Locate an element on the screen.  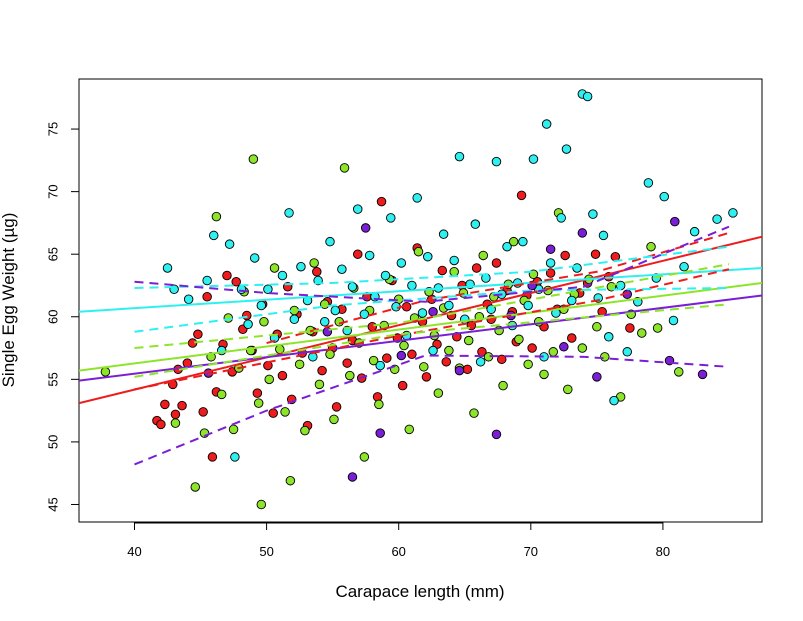
y-tick-label: 45 is located at coordinates (53, 504).